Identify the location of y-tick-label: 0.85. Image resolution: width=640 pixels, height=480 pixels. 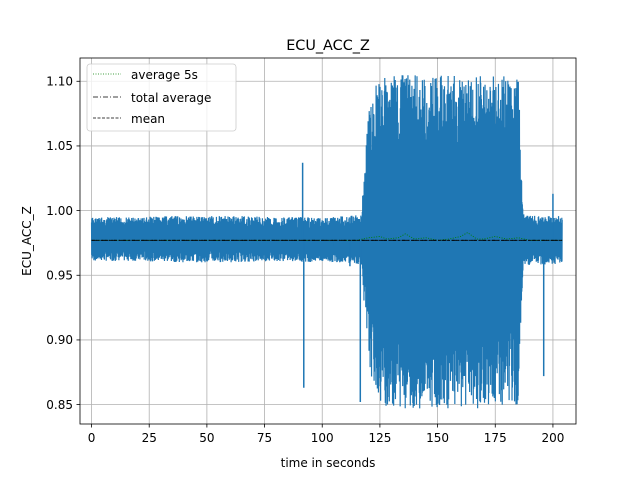
(59, 405).